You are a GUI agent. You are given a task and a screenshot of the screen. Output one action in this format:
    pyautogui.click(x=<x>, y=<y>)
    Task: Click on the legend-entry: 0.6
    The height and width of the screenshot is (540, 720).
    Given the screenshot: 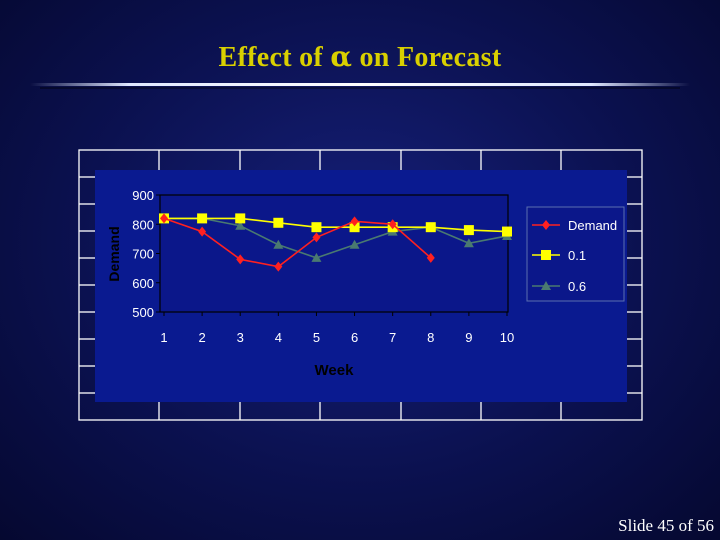 What is the action you would take?
    pyautogui.click(x=559, y=286)
    